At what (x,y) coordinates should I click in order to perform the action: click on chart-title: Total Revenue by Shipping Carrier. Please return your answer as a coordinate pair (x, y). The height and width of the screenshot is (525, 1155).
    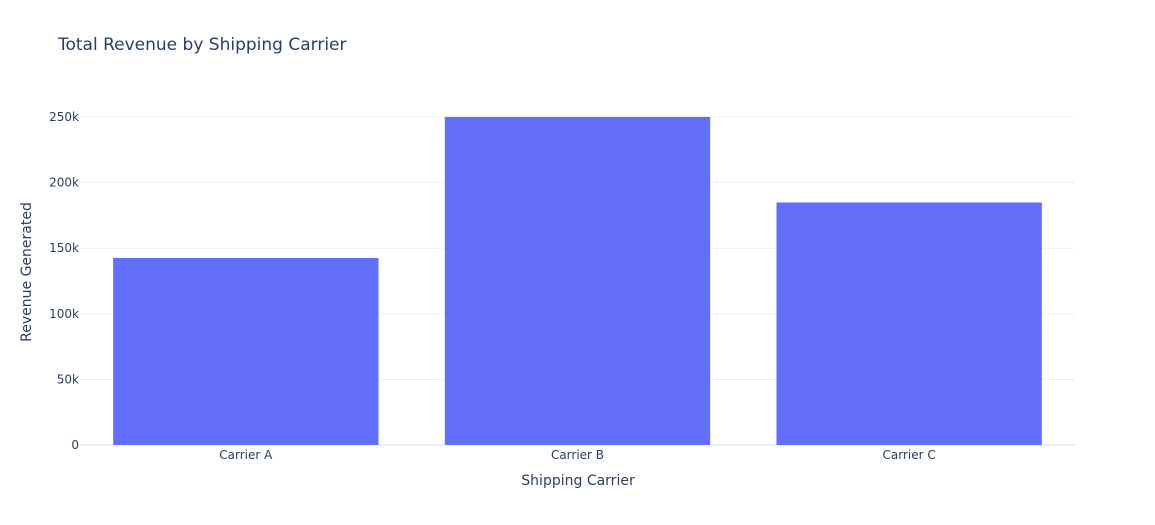
    Looking at the image, I should click on (202, 45).